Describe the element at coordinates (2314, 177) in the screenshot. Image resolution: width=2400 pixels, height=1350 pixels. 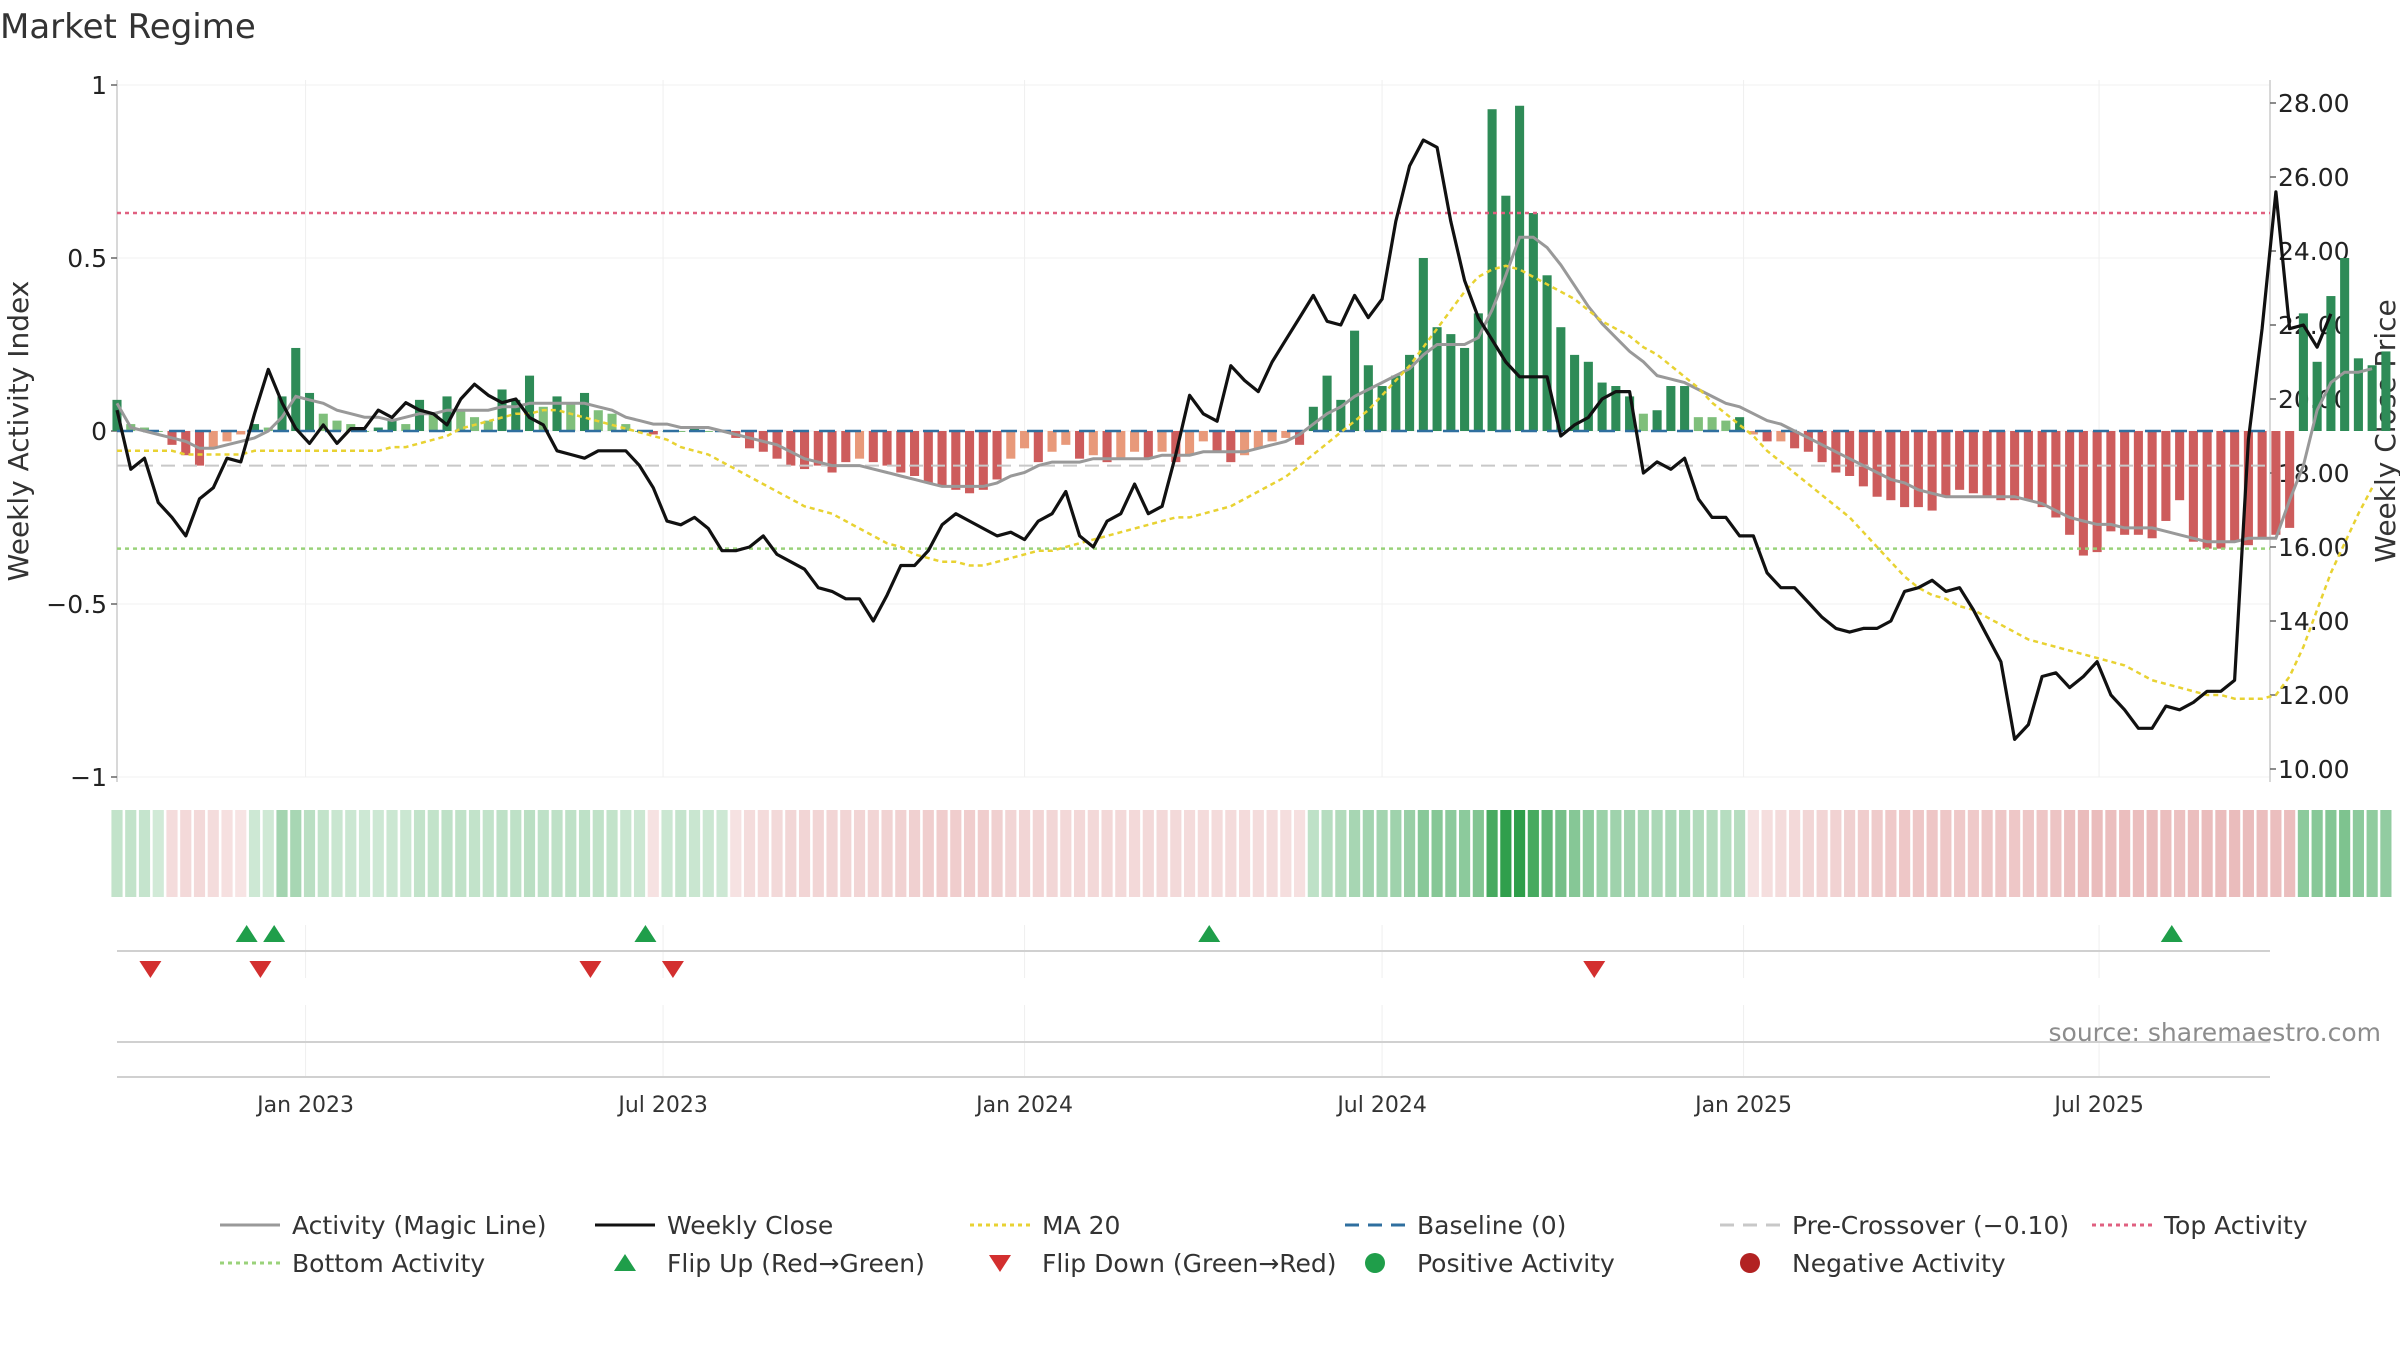
I see `right-tick-label: 26.00` at that location.